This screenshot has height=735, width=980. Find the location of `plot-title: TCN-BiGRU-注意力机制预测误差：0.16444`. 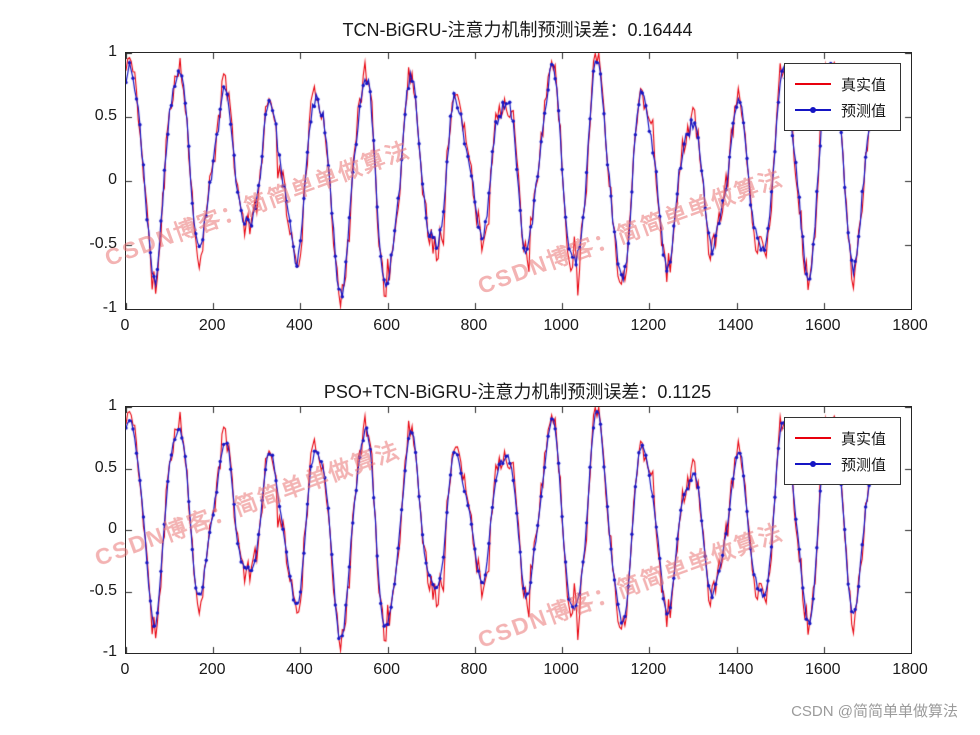

plot-title: TCN-BiGRU-注意力机制预测误差：0.16444 is located at coordinates (517, 30).